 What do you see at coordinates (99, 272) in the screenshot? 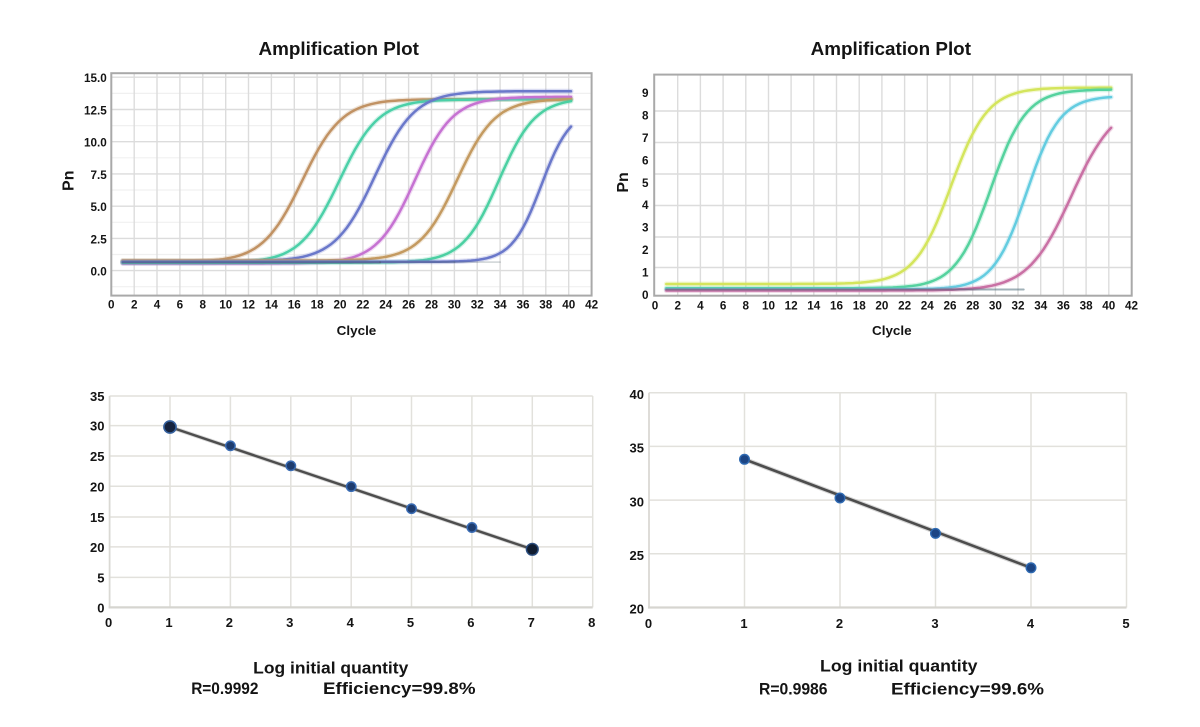
I see `svg-text: 0.0` at bounding box center [99, 272].